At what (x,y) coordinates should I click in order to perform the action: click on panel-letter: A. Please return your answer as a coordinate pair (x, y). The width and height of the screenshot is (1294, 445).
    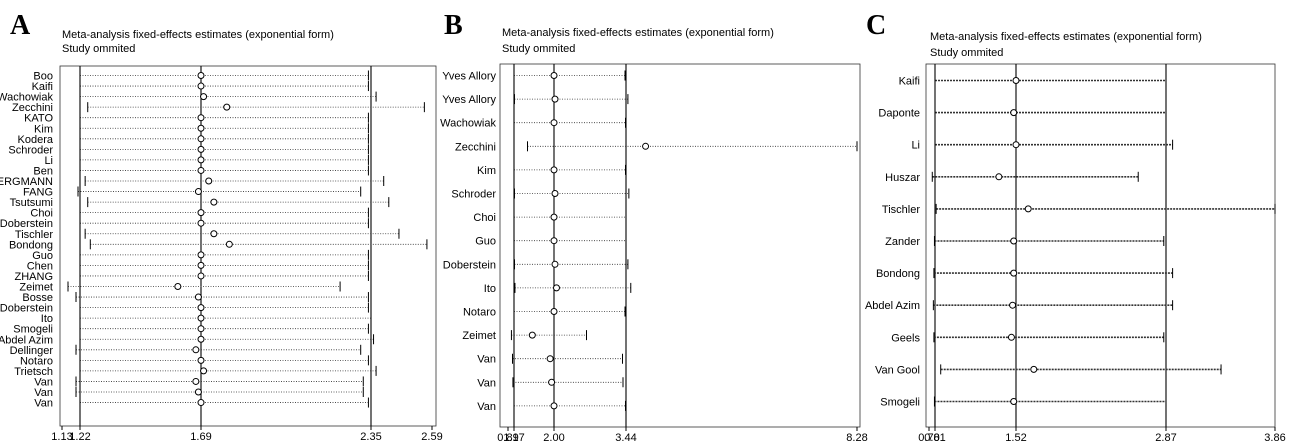
    Looking at the image, I should click on (20, 25).